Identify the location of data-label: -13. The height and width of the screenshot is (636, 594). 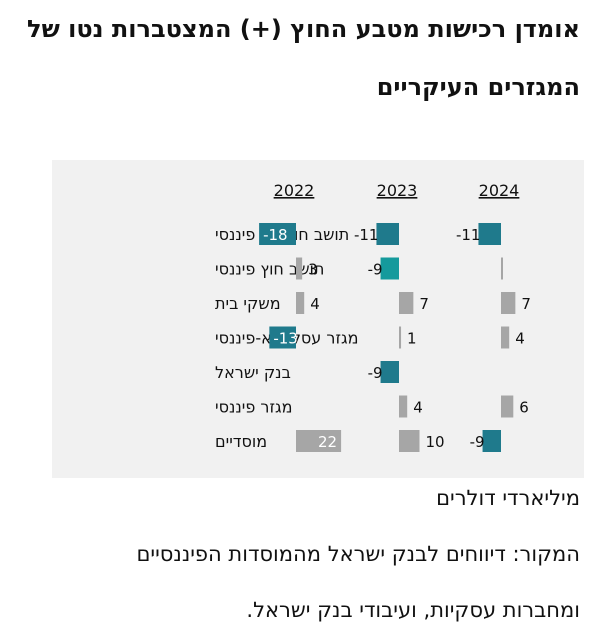
(285, 339).